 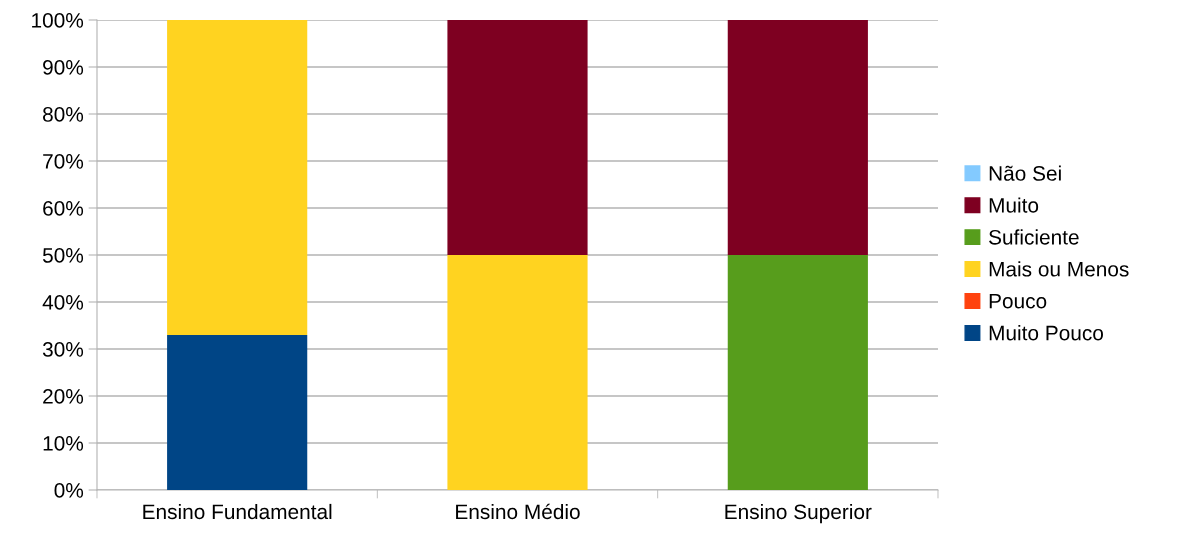 I want to click on y-tick-label: 0%, so click(x=69, y=490).